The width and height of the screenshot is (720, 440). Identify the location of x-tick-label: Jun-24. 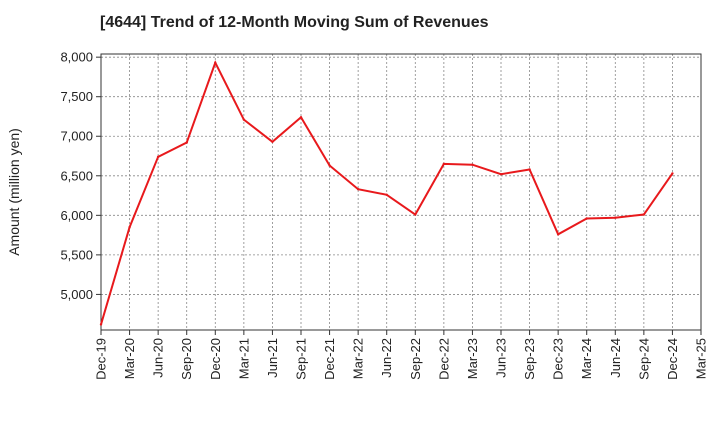
(615, 358).